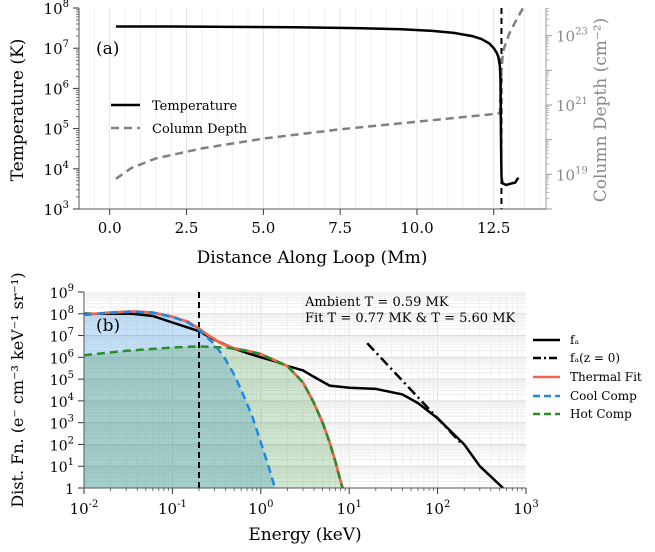  Describe the element at coordinates (18, 110) in the screenshot. I see `panel-a-y-axis-label: Temperature (K)` at that location.